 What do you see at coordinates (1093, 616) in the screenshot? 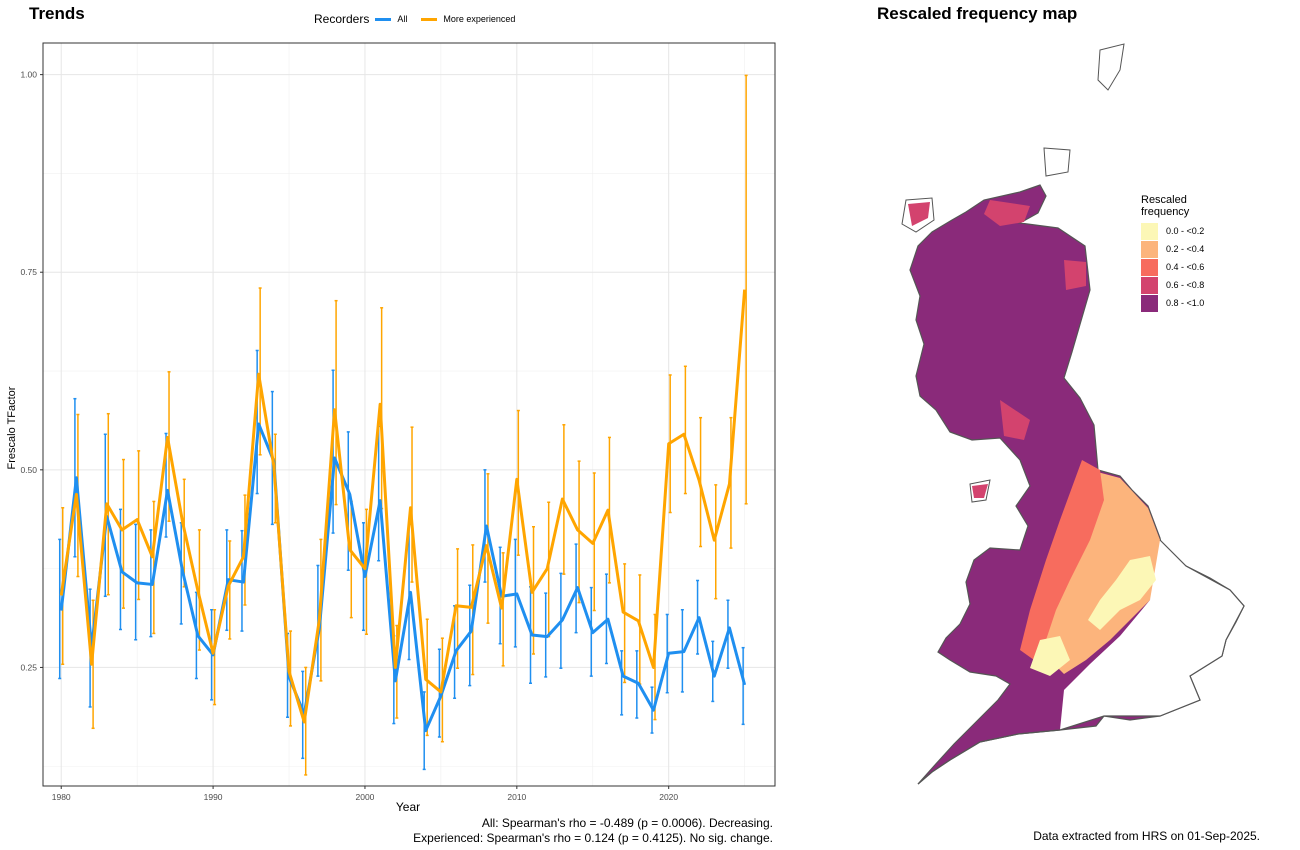
I see `map-pale-patches` at bounding box center [1093, 616].